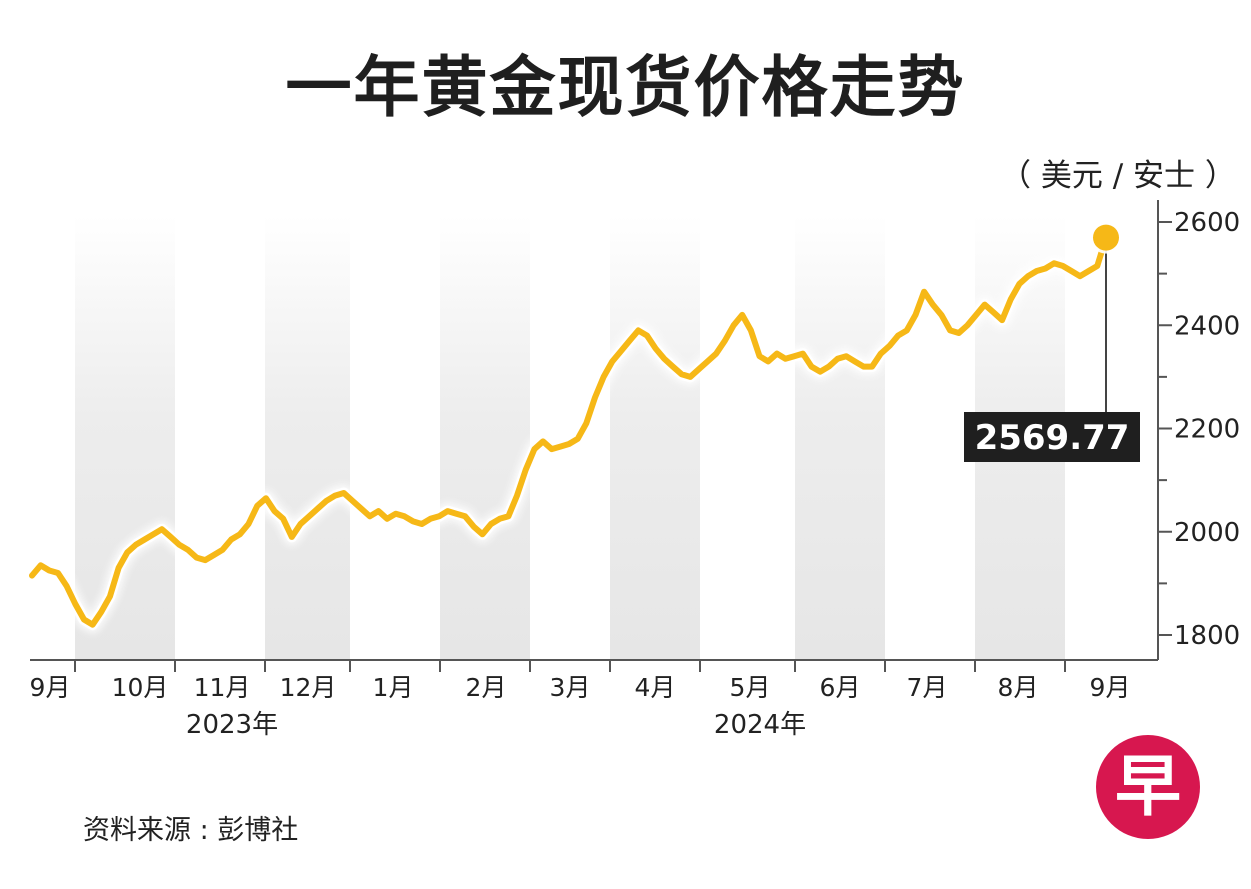 The height and width of the screenshot is (889, 1251). Describe the element at coordinates (760, 725) in the screenshot. I see `year-label: 2024年` at that location.